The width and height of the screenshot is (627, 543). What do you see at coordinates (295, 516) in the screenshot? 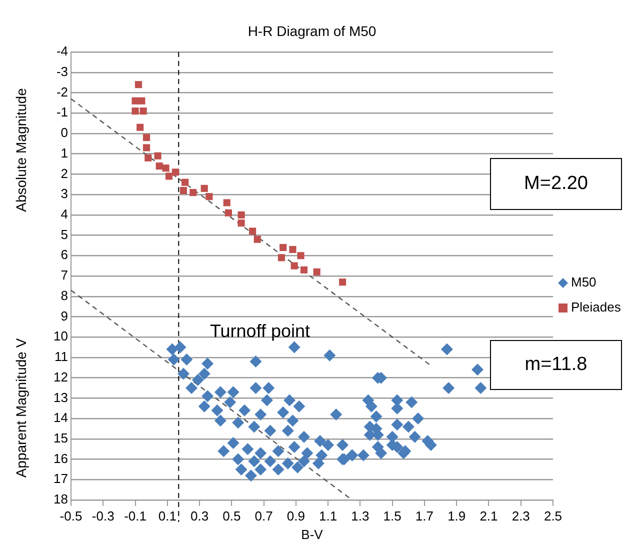
I see `x-tick-label: 0.9` at bounding box center [295, 516].